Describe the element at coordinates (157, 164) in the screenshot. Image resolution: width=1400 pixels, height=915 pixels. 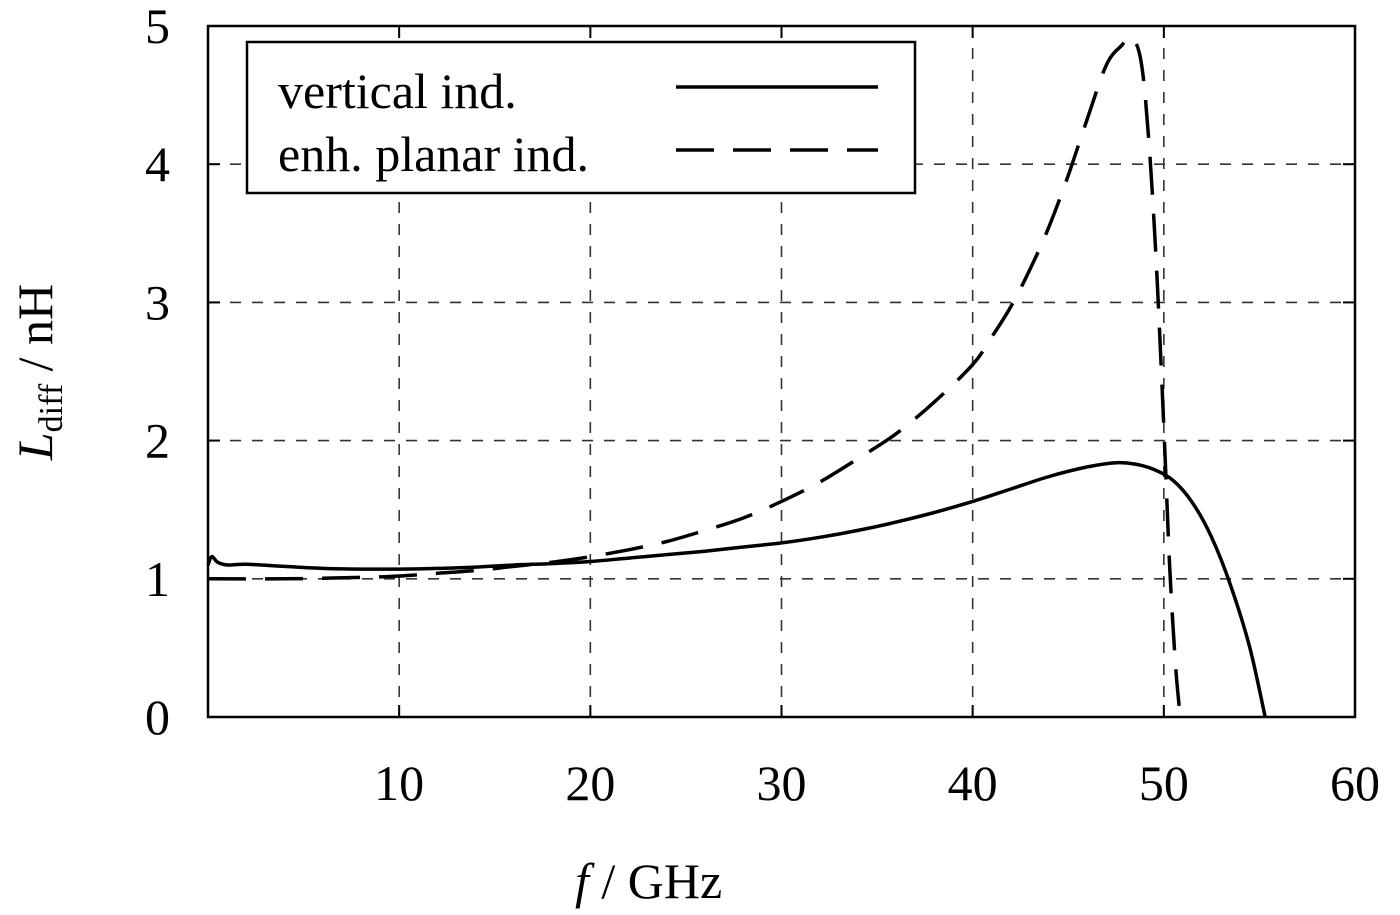
I see `y-tick-label: 4` at that location.